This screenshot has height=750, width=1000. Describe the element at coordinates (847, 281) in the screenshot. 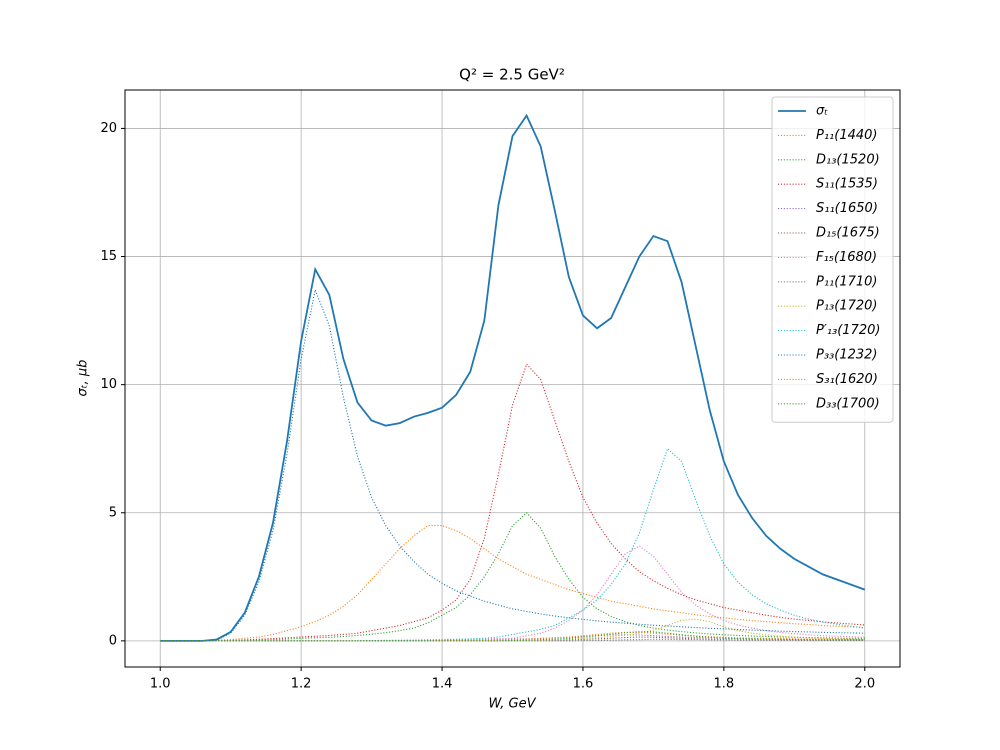

I see `legend-label: P₁₁(1710)` at that location.